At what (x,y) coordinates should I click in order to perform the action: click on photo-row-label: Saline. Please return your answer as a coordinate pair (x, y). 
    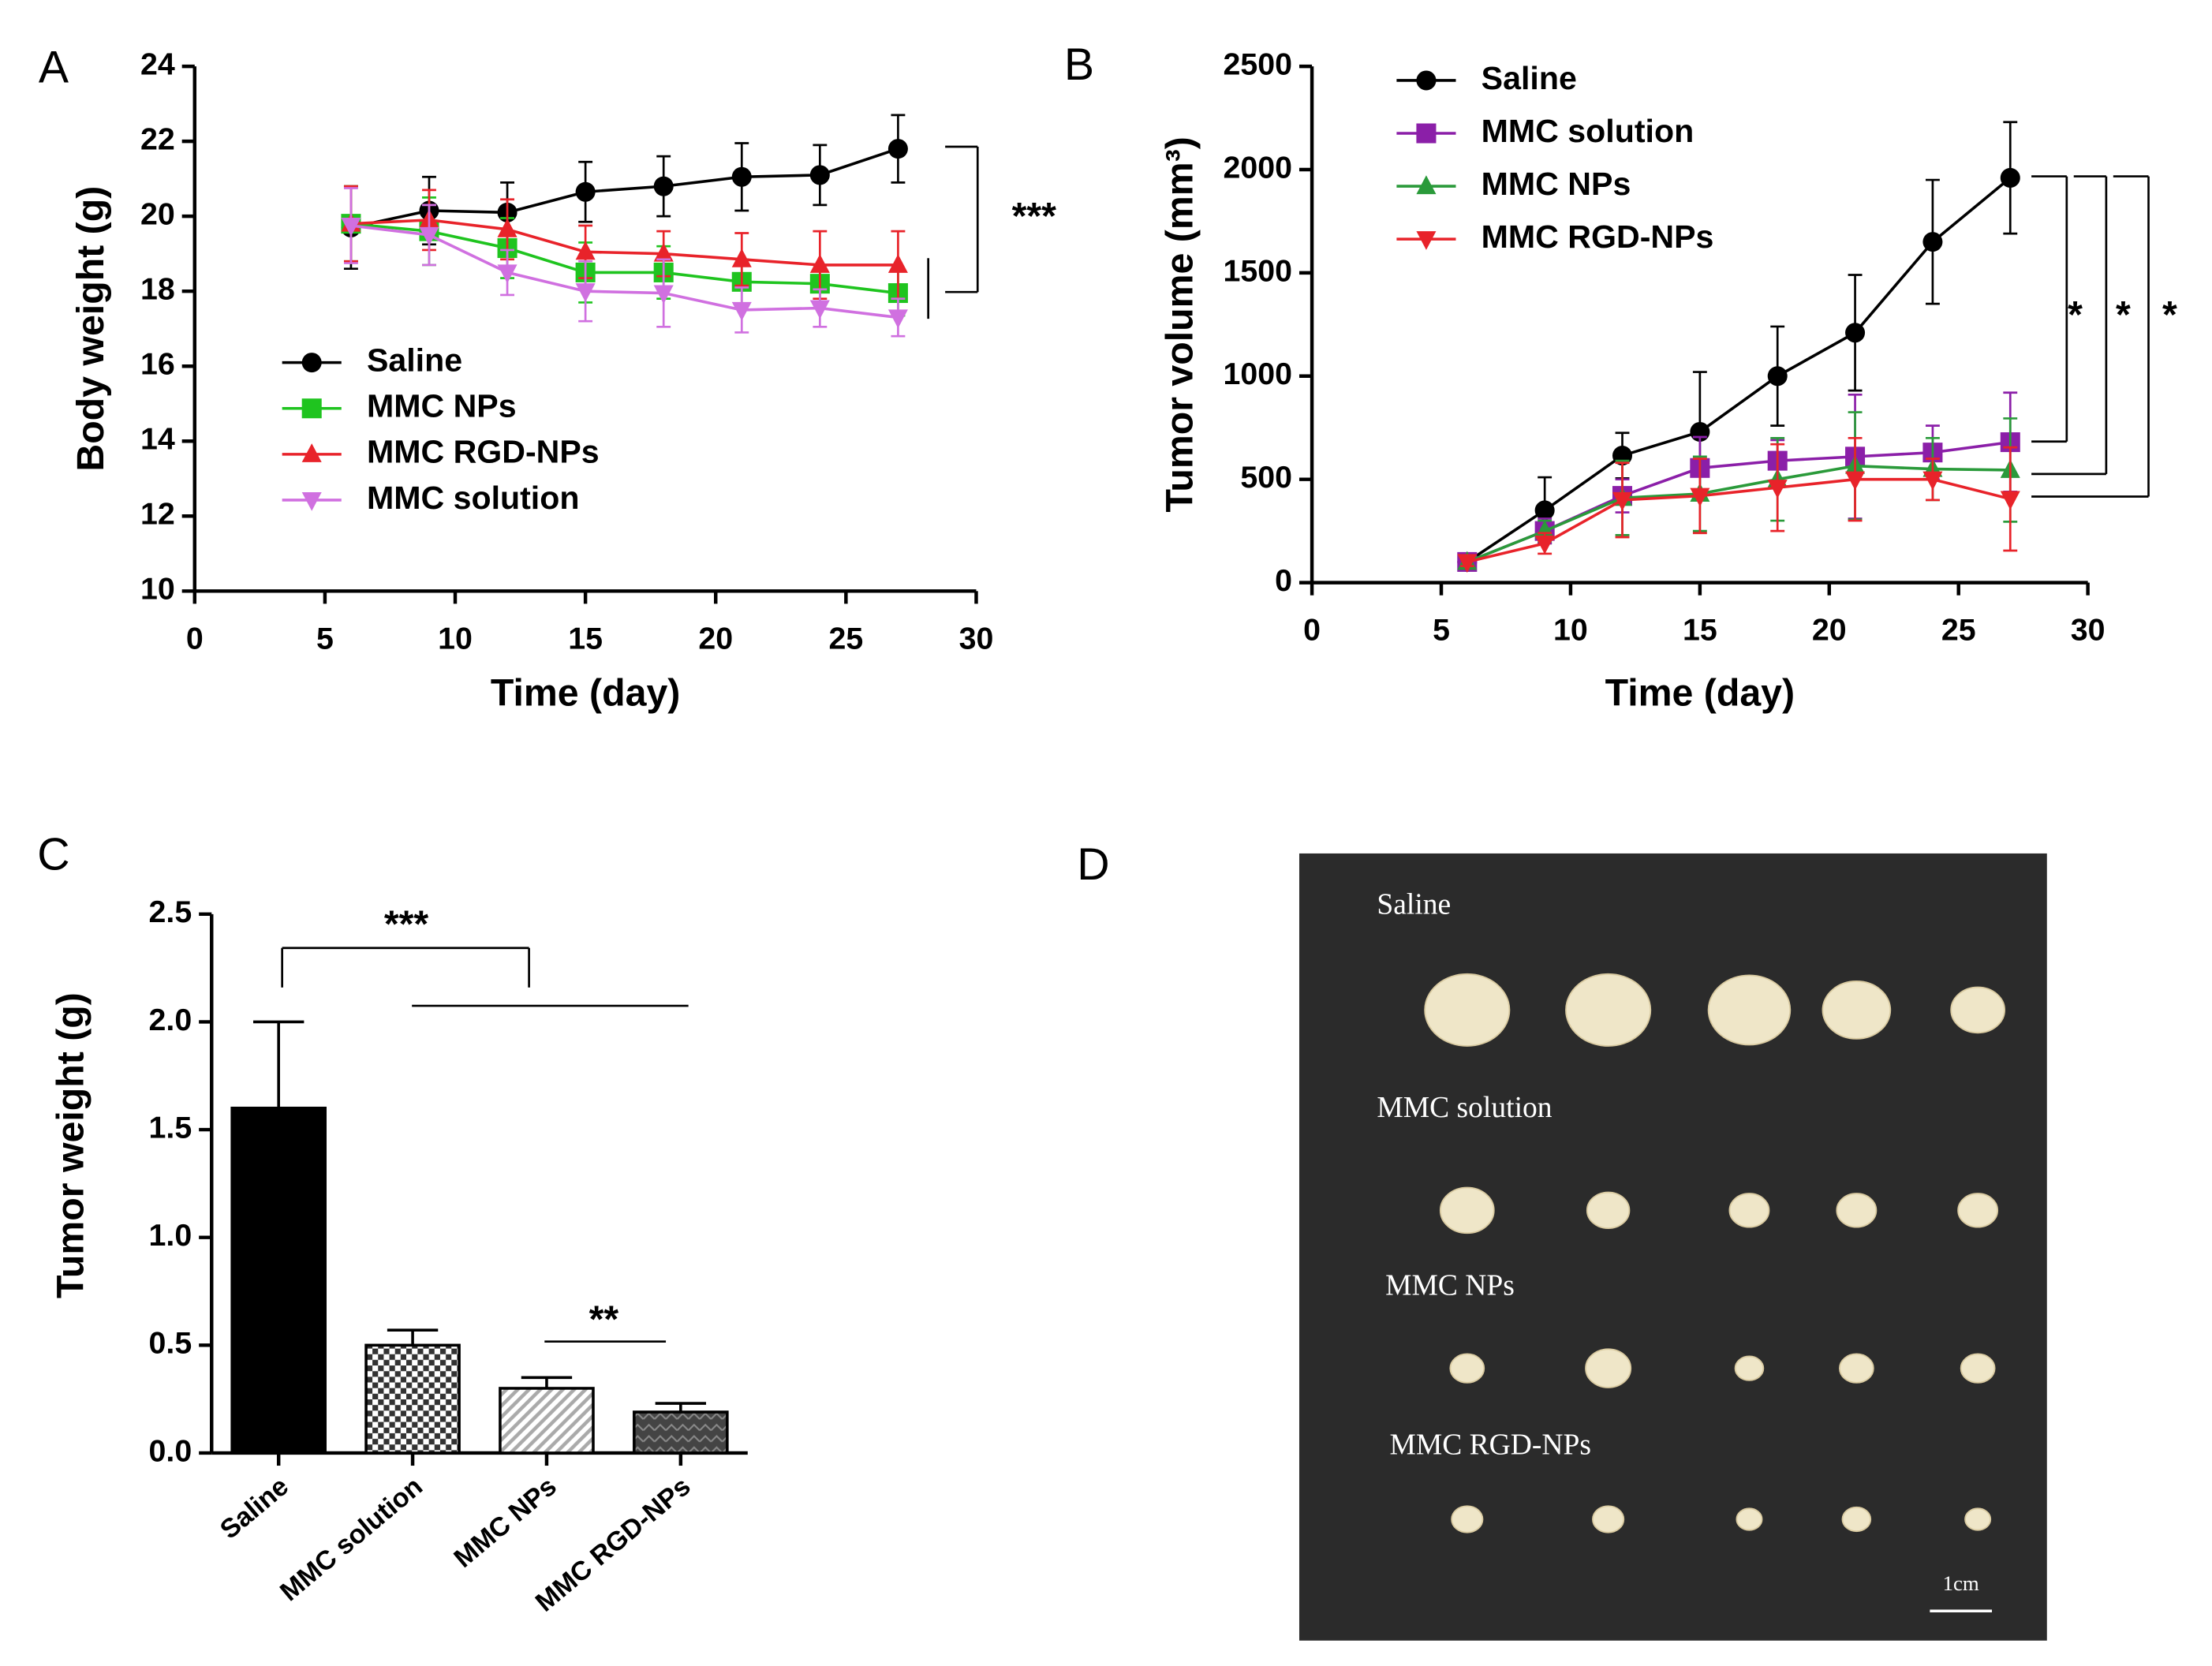
    Looking at the image, I should click on (1414, 905).